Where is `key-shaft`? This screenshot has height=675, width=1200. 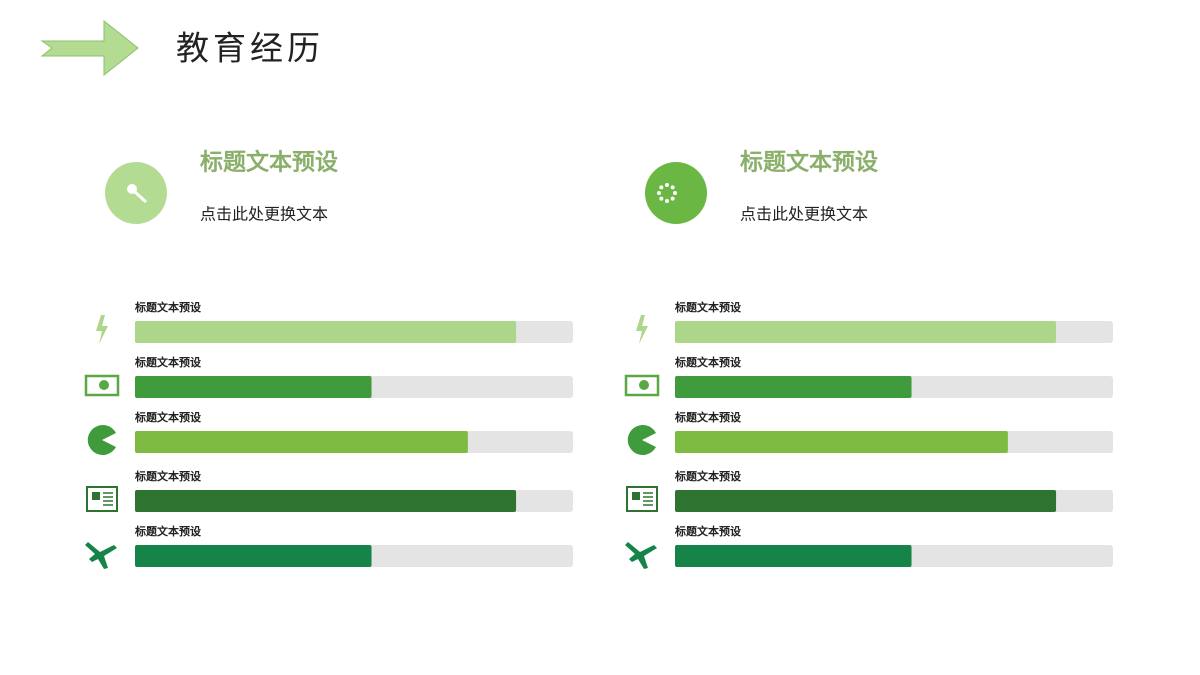 key-shaft is located at coordinates (140, 197).